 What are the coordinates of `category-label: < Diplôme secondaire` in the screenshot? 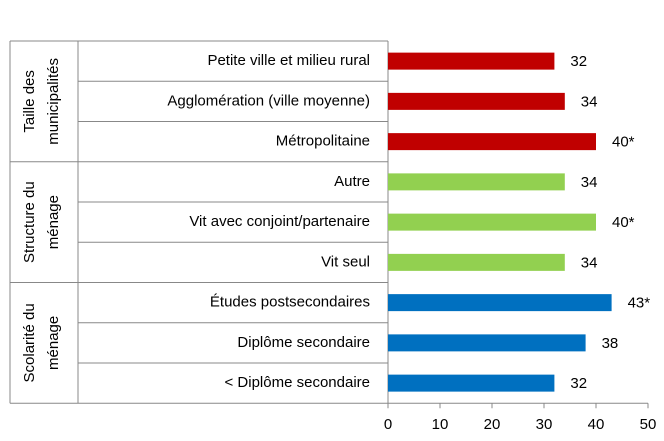 It's located at (298, 382).